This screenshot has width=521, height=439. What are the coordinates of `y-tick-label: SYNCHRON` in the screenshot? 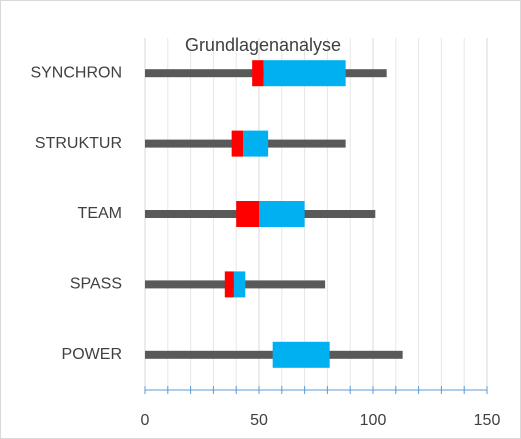 It's located at (76, 72).